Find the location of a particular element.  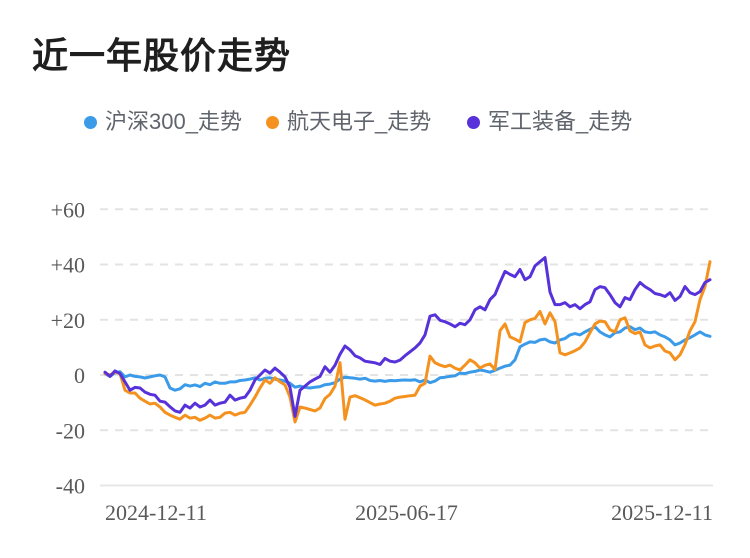

chart-title: 近一年股价走势 is located at coordinates (162, 55).